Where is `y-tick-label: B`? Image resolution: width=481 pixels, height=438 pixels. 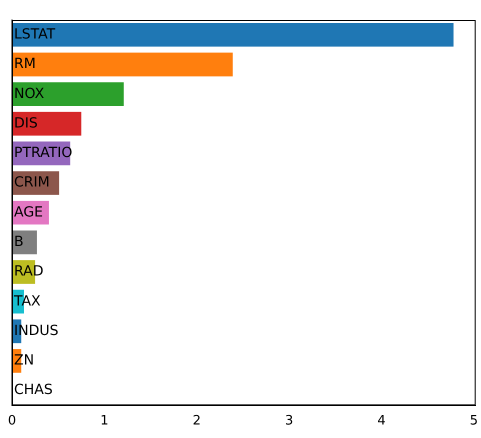 y-tick-label: B is located at coordinates (19, 242).